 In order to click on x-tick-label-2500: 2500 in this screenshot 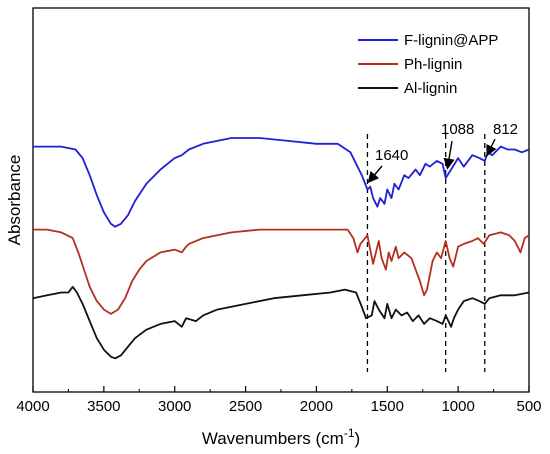, I will do `click(245, 406)`.